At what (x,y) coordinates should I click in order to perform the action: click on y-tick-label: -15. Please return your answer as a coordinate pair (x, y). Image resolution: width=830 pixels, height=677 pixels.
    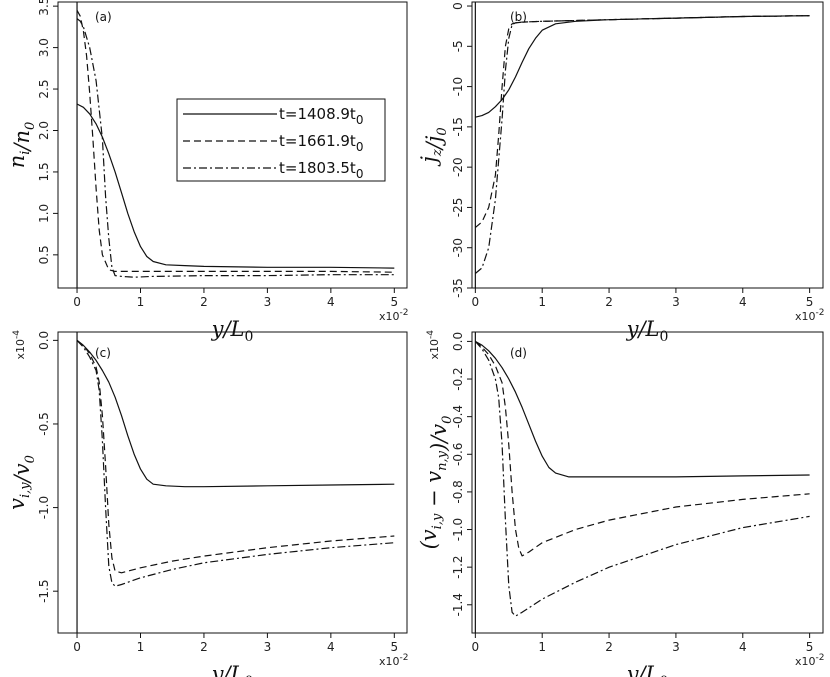
    Looking at the image, I should click on (458, 127).